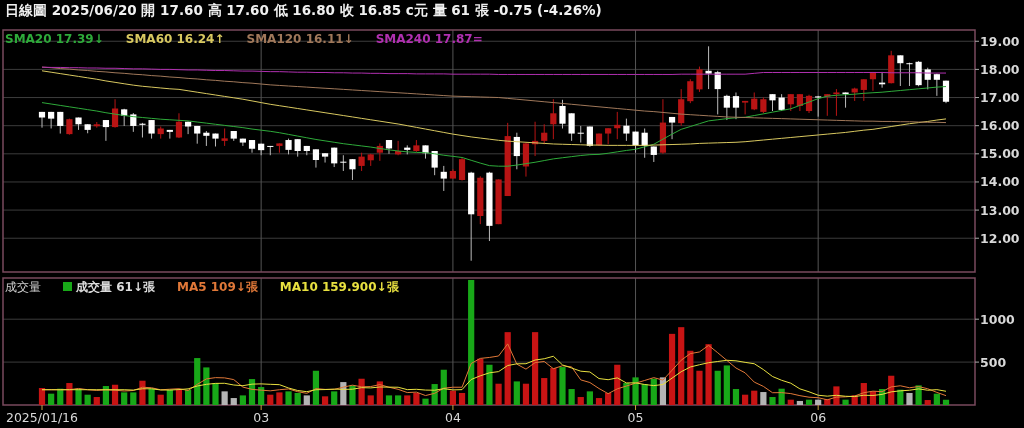 Image resolution: width=1024 pixels, height=428 pixels. Describe the element at coordinates (1000, 210) in the screenshot. I see `y-tick-label: 13.00` at that location.